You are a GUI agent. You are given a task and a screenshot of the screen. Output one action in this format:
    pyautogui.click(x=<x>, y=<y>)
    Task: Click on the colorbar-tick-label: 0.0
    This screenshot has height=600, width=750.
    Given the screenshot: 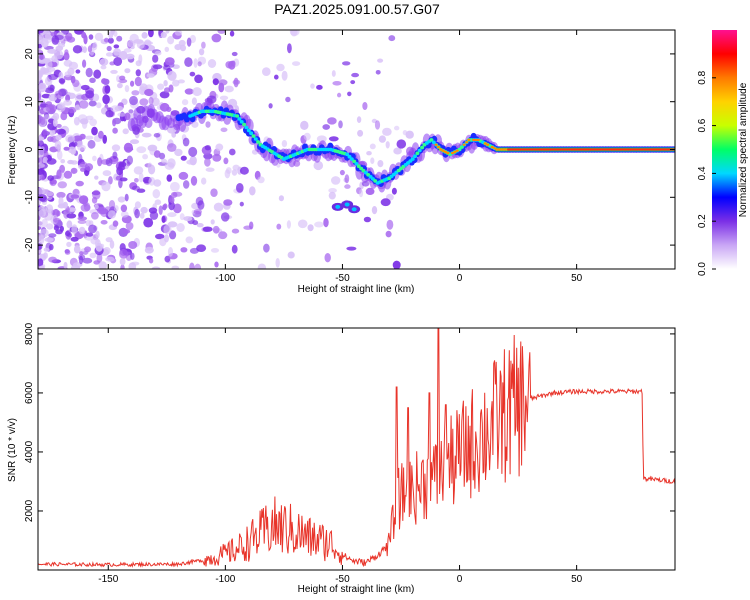 What is the action you would take?
    pyautogui.click(x=702, y=269)
    